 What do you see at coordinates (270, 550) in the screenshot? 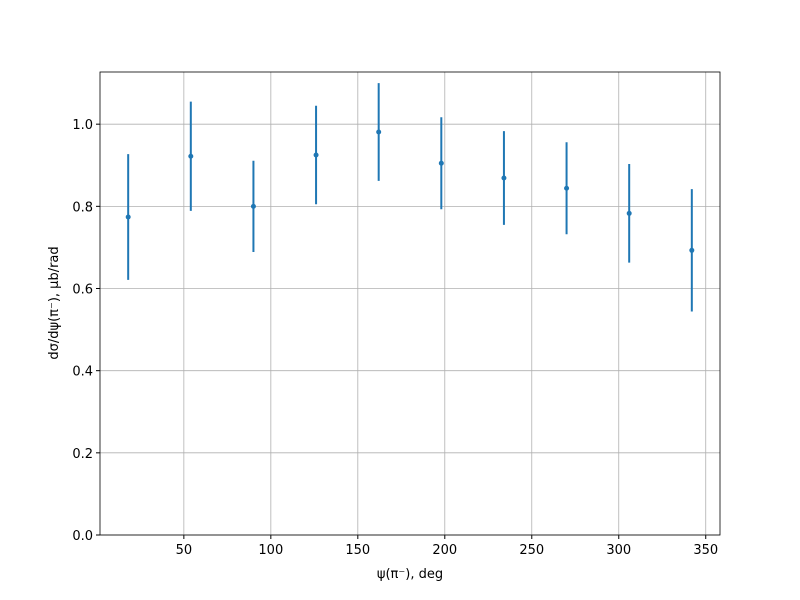
I see `x-tick-label: 100` at bounding box center [270, 550].